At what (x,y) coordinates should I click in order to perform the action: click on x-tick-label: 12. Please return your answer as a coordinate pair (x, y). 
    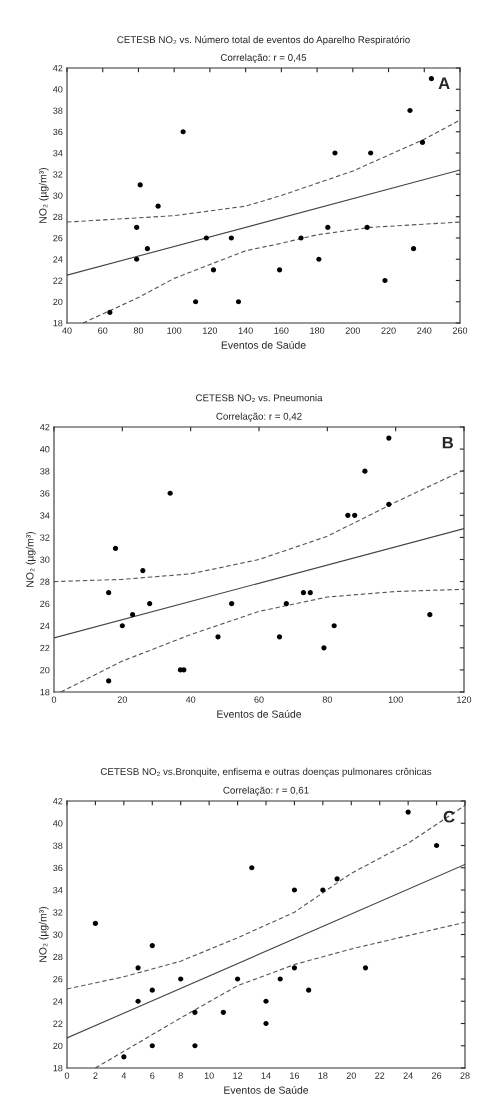
    Looking at the image, I should click on (238, 1075).